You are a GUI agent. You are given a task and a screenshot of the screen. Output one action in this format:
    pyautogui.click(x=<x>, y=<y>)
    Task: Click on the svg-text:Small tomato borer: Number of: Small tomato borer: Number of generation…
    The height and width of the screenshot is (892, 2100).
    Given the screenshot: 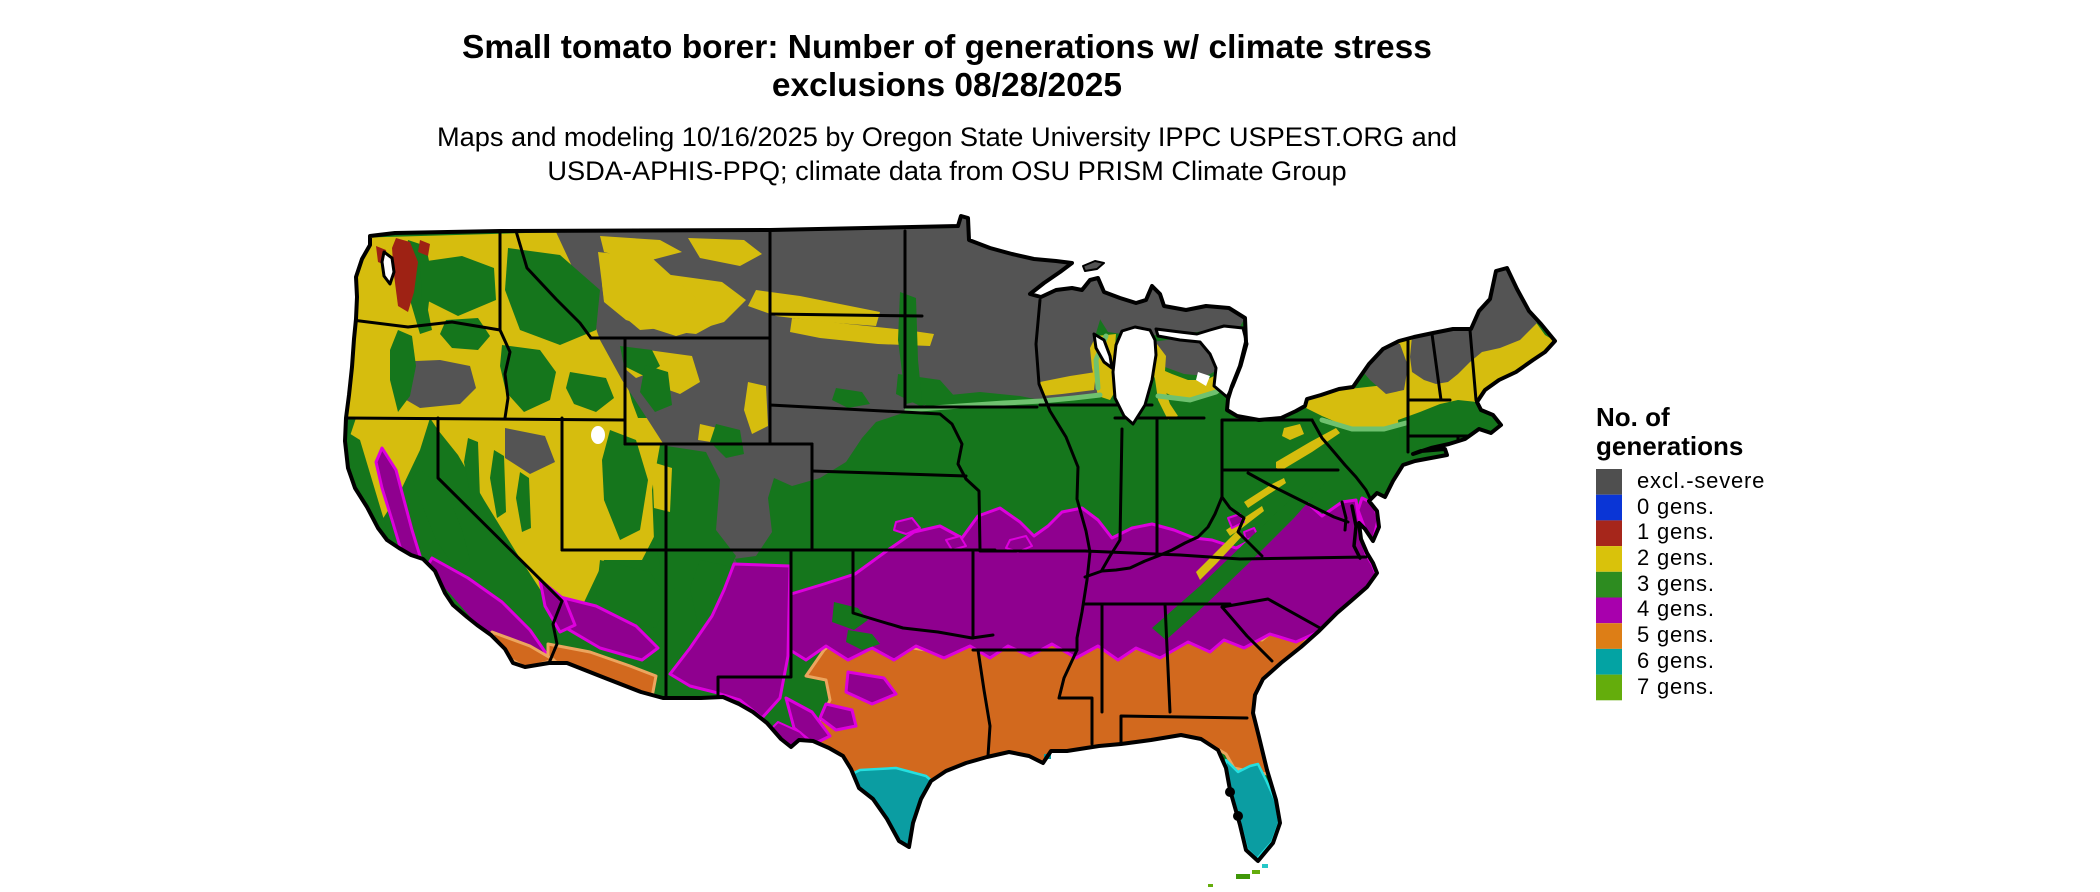 What is the action you would take?
    pyautogui.click(x=947, y=47)
    